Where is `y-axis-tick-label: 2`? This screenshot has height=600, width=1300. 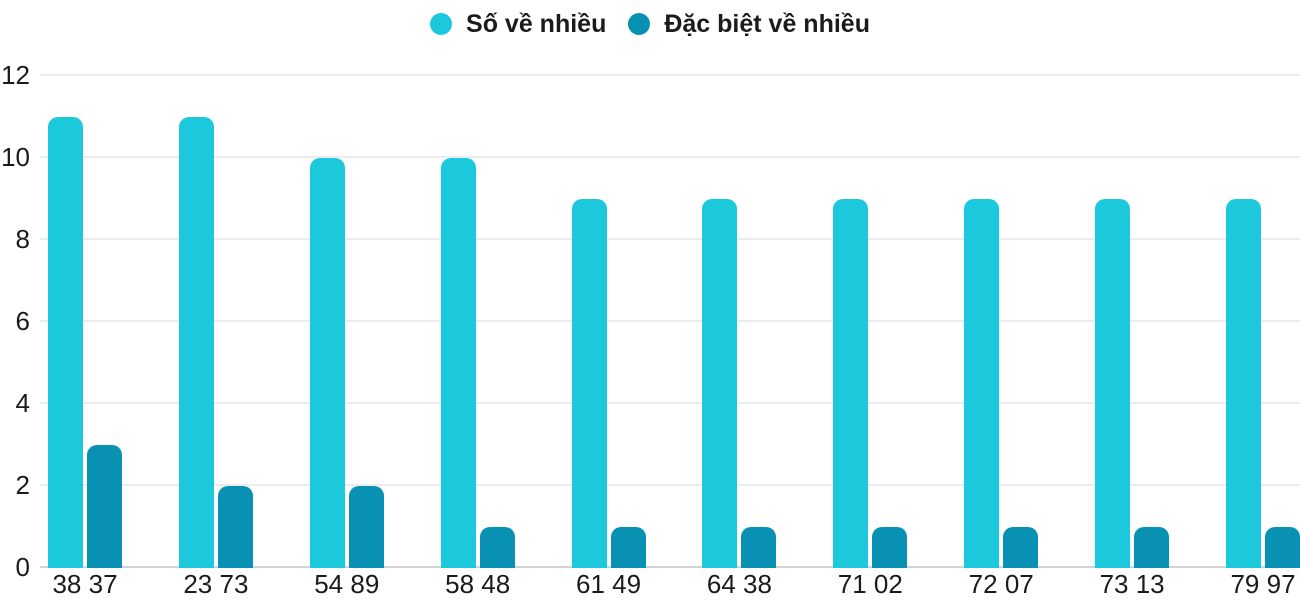
y-axis-tick-label: 2 is located at coordinates (22, 485).